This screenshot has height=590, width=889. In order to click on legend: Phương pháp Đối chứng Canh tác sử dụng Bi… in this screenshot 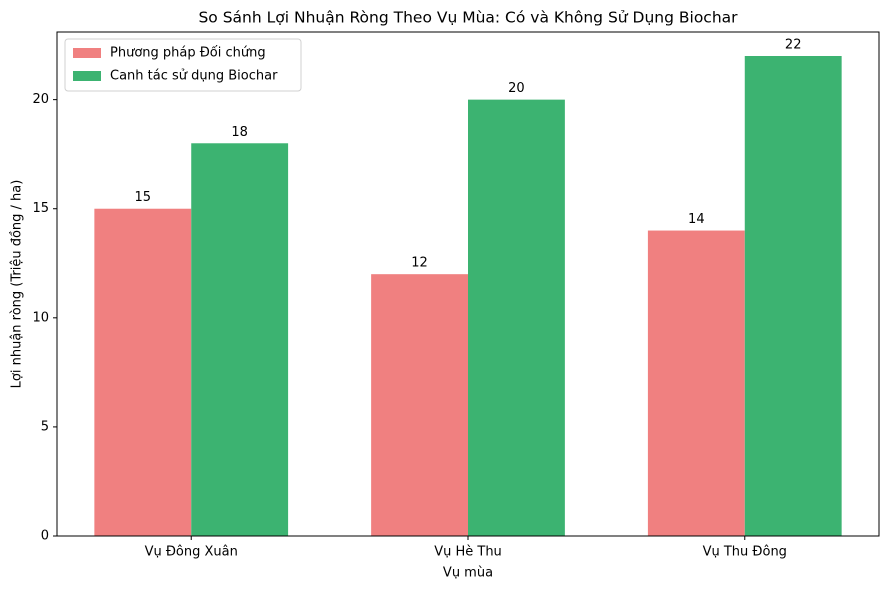, I will do `click(183, 65)`.